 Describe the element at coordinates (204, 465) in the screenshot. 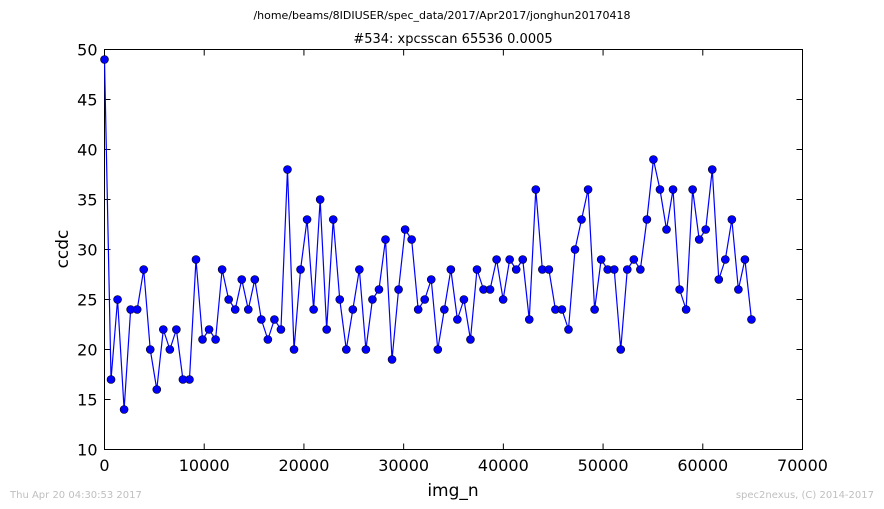

I see `x-tick-label: 10000` at that location.